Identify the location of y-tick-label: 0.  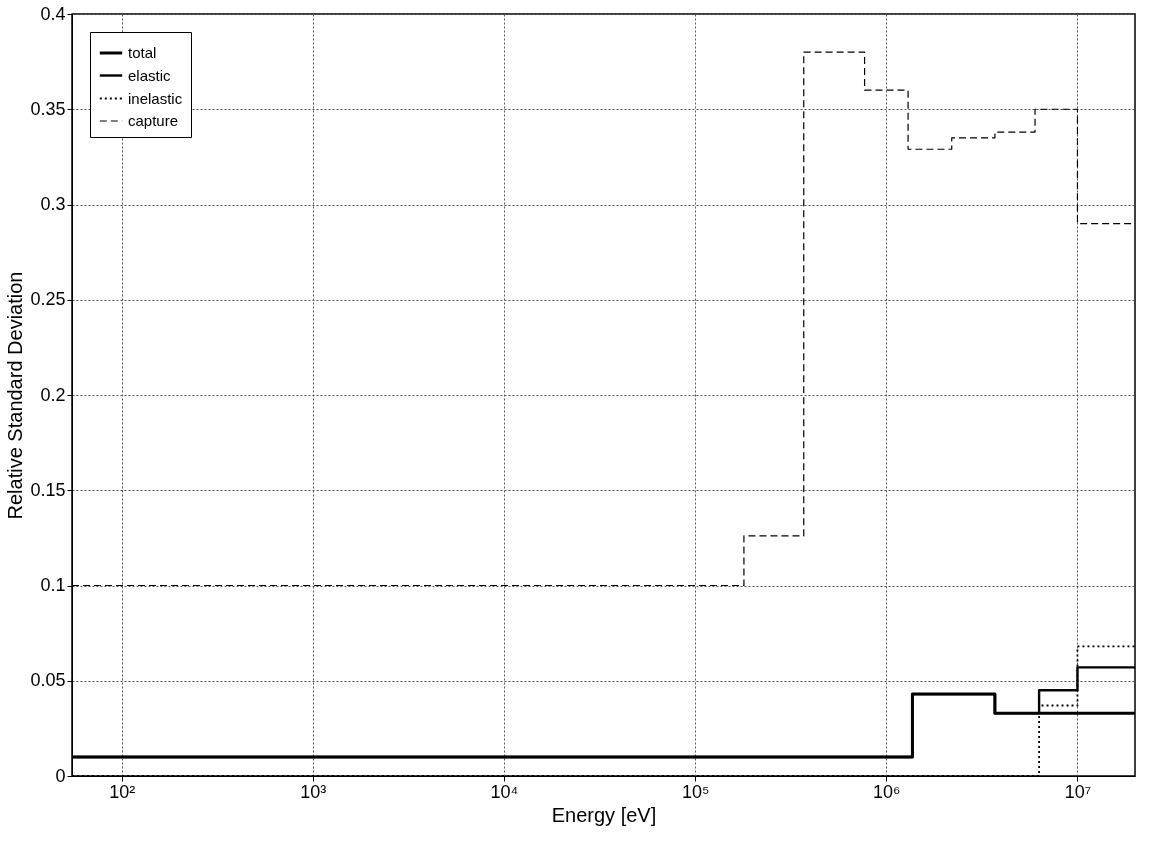
(60, 775).